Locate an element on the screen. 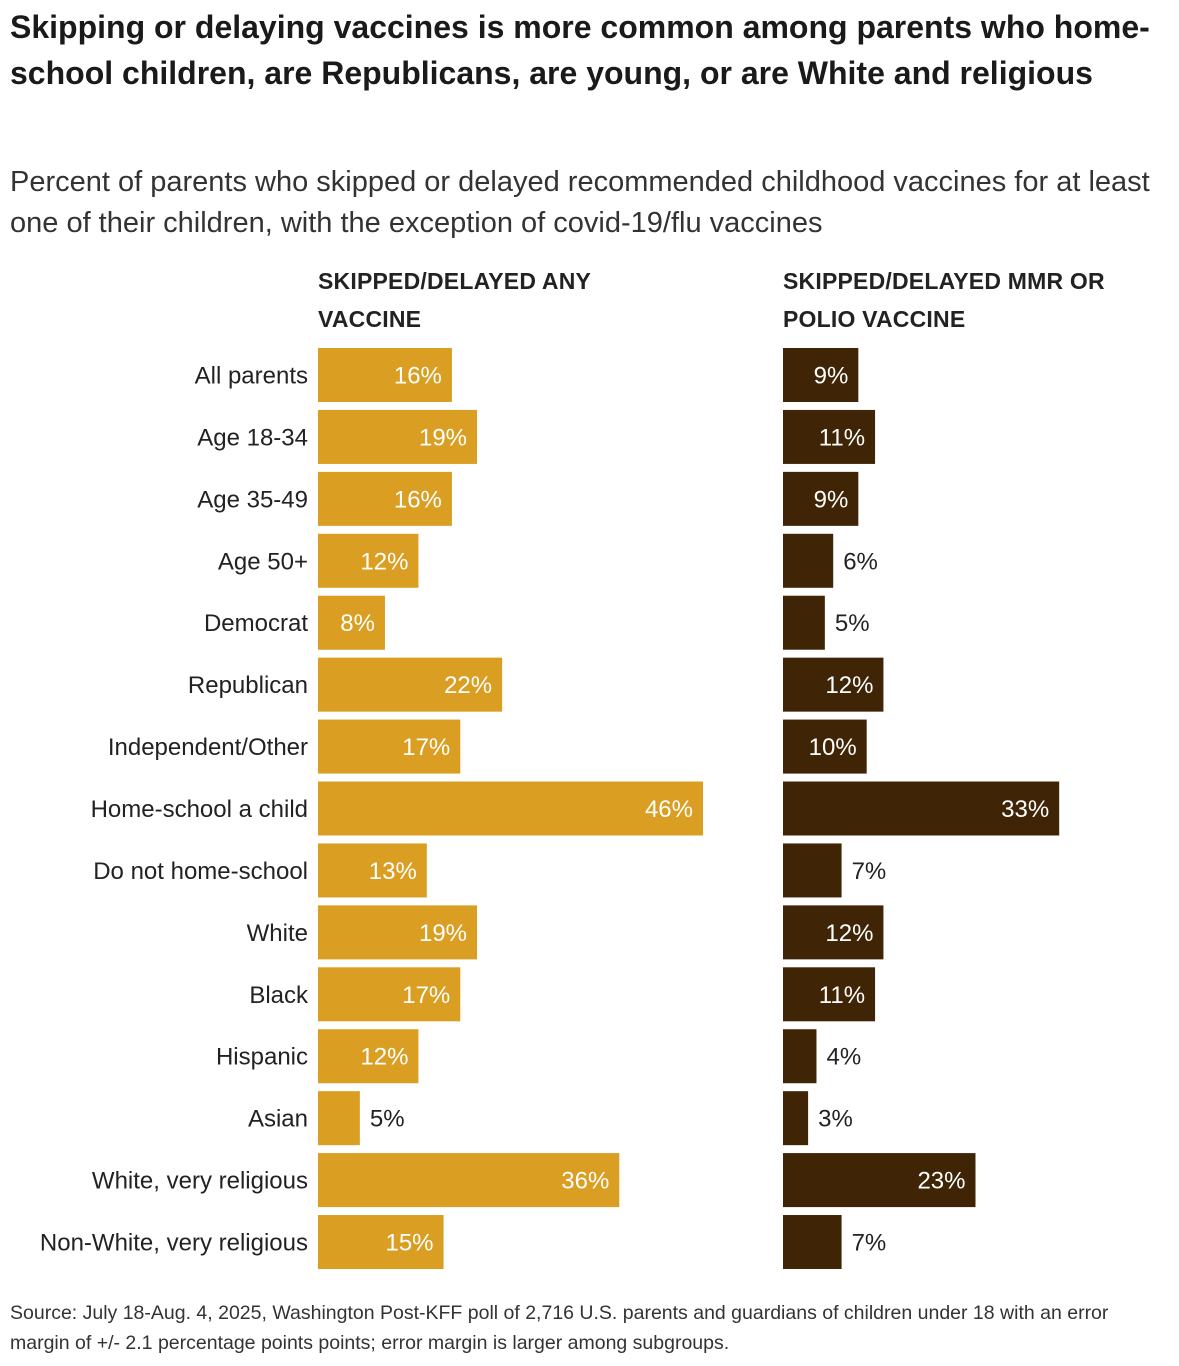 The image size is (1179, 1366). bar-mmr-polio-white is located at coordinates (833, 932).